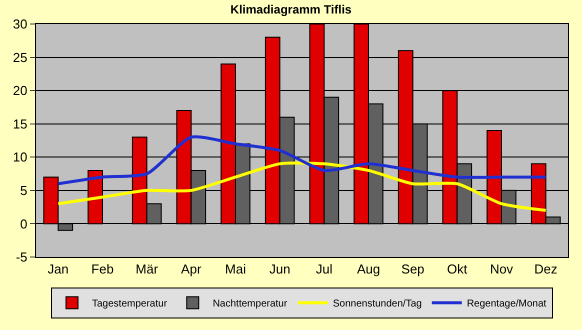  Describe the element at coordinates (457, 269) in the screenshot. I see `x-tick-label: Okt` at that location.